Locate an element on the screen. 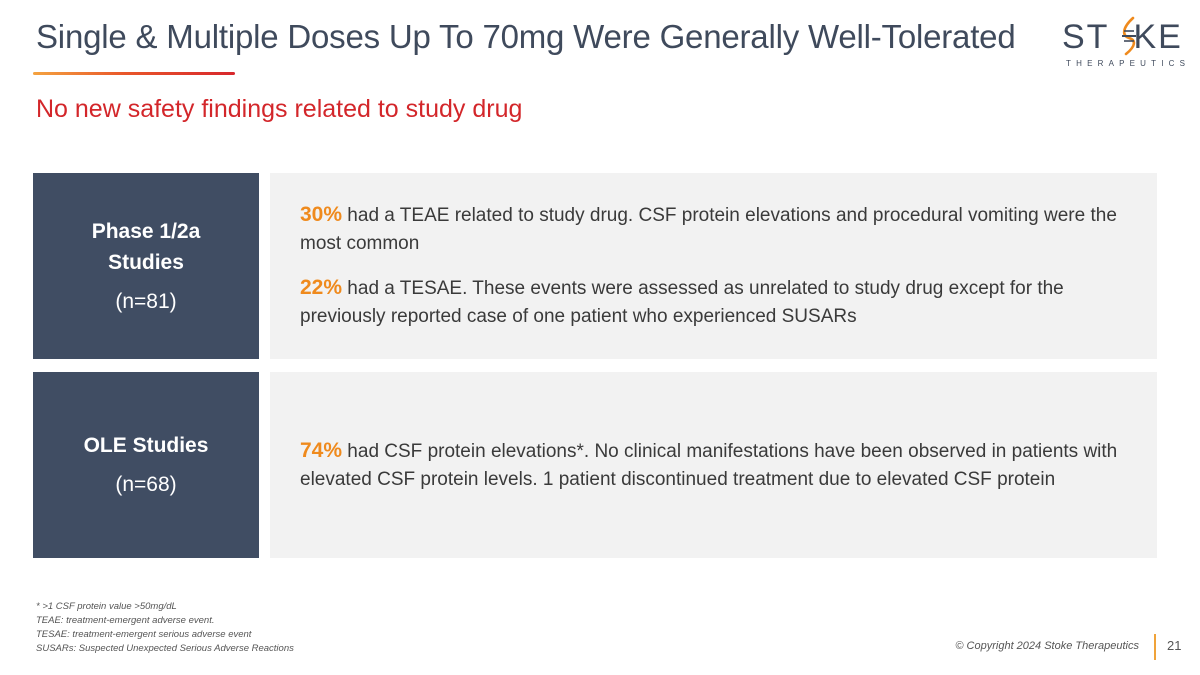 Image resolution: width=1200 pixels, height=675 pixels. logo-wordmark: ST KE is located at coordinates (1122, 37).